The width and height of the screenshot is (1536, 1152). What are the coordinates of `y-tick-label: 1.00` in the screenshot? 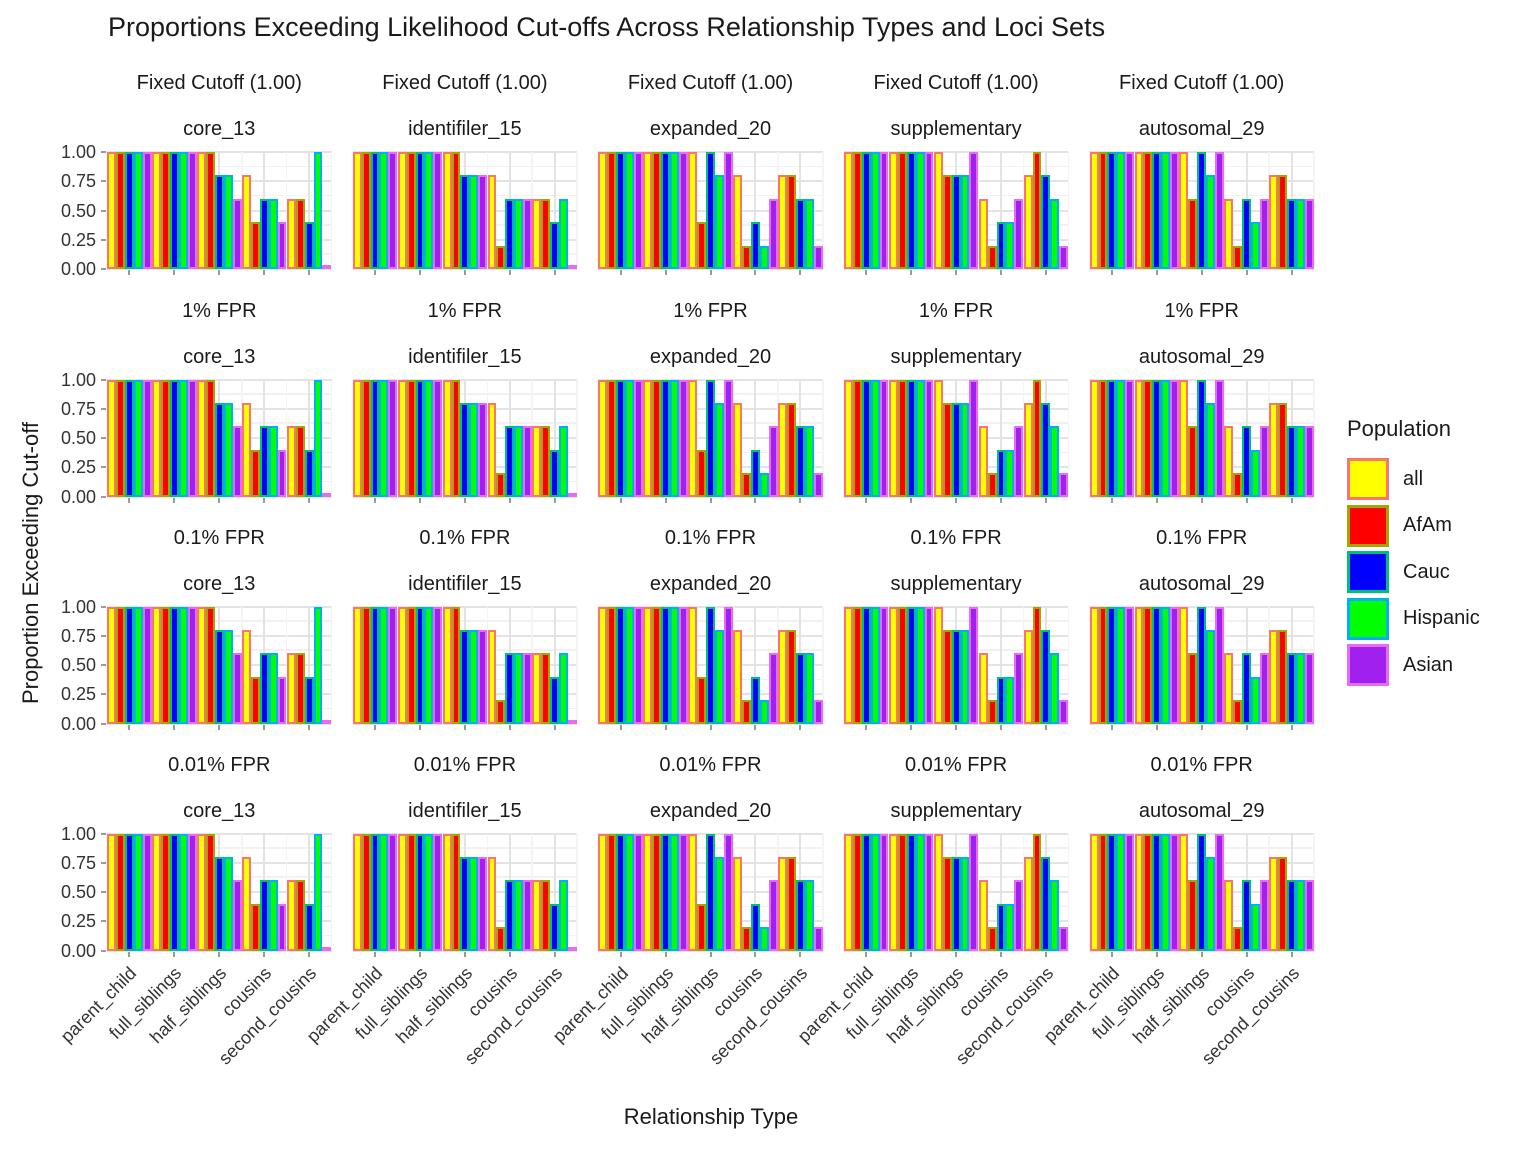 It's located at (78, 606).